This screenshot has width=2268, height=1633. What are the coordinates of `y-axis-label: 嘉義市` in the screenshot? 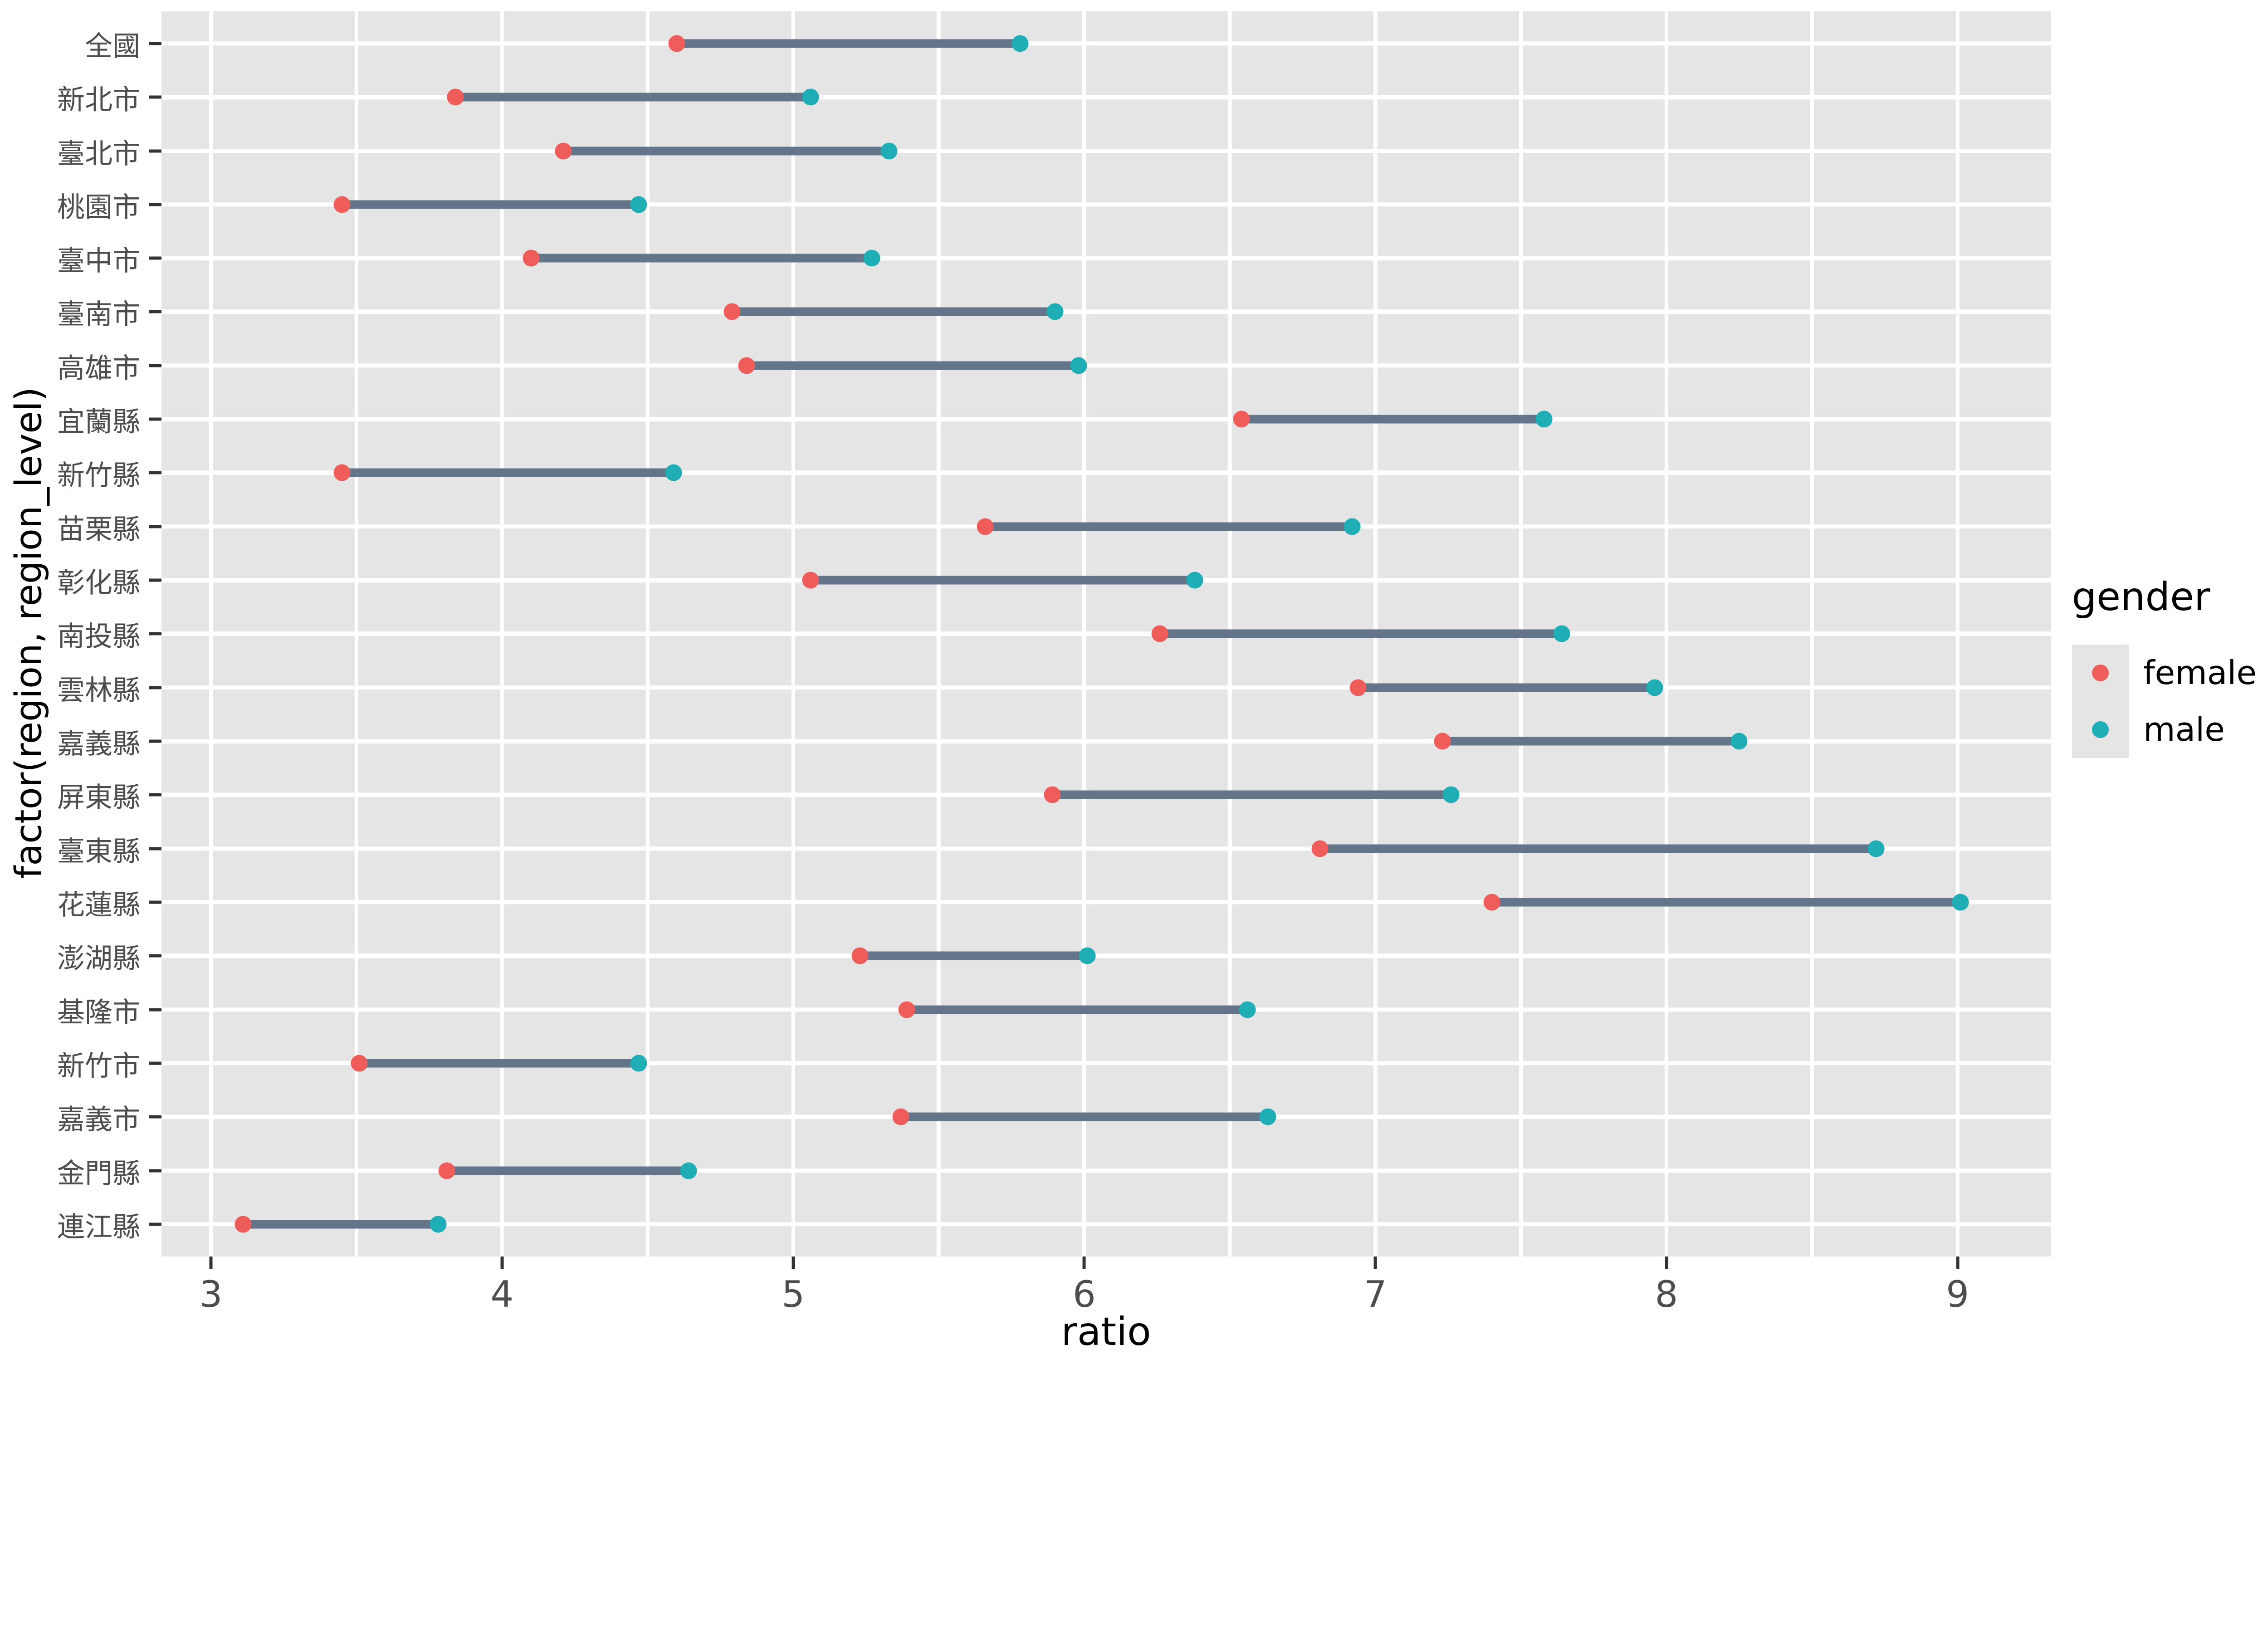 It's located at (99, 1119).